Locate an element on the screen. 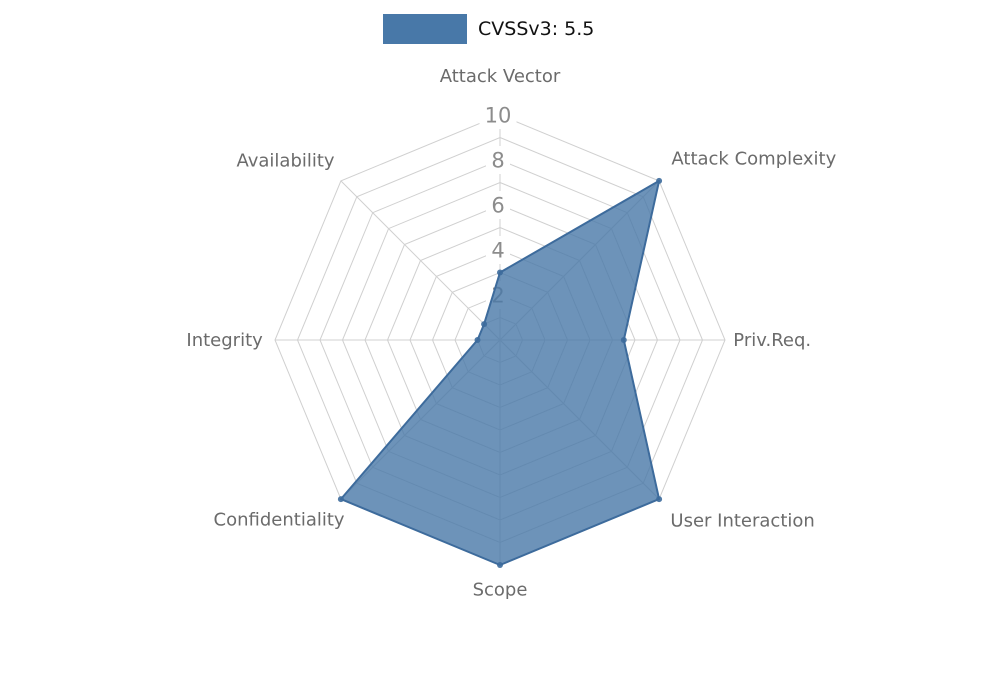  axis-label-confidentiality: Confidentiality is located at coordinates (279, 519).